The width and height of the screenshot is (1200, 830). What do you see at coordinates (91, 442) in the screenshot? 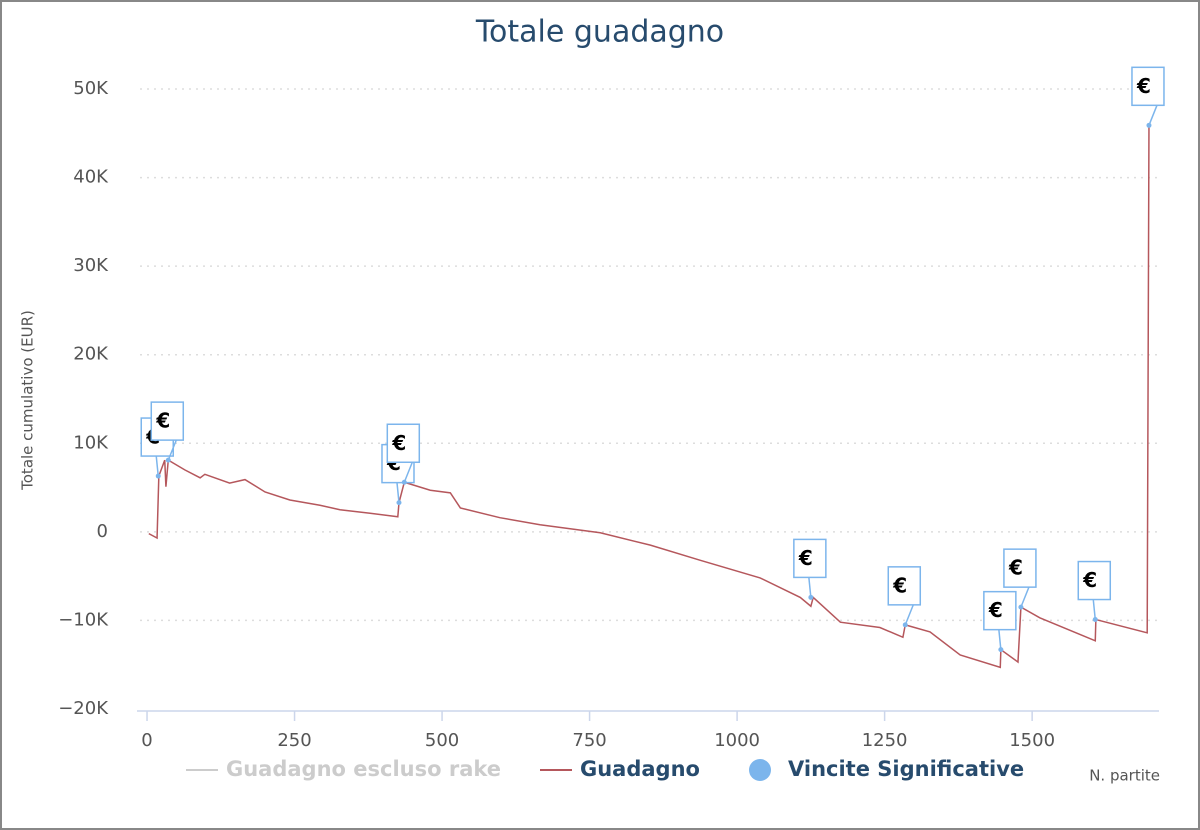
I see `y-tick-label: 10K` at bounding box center [91, 442].